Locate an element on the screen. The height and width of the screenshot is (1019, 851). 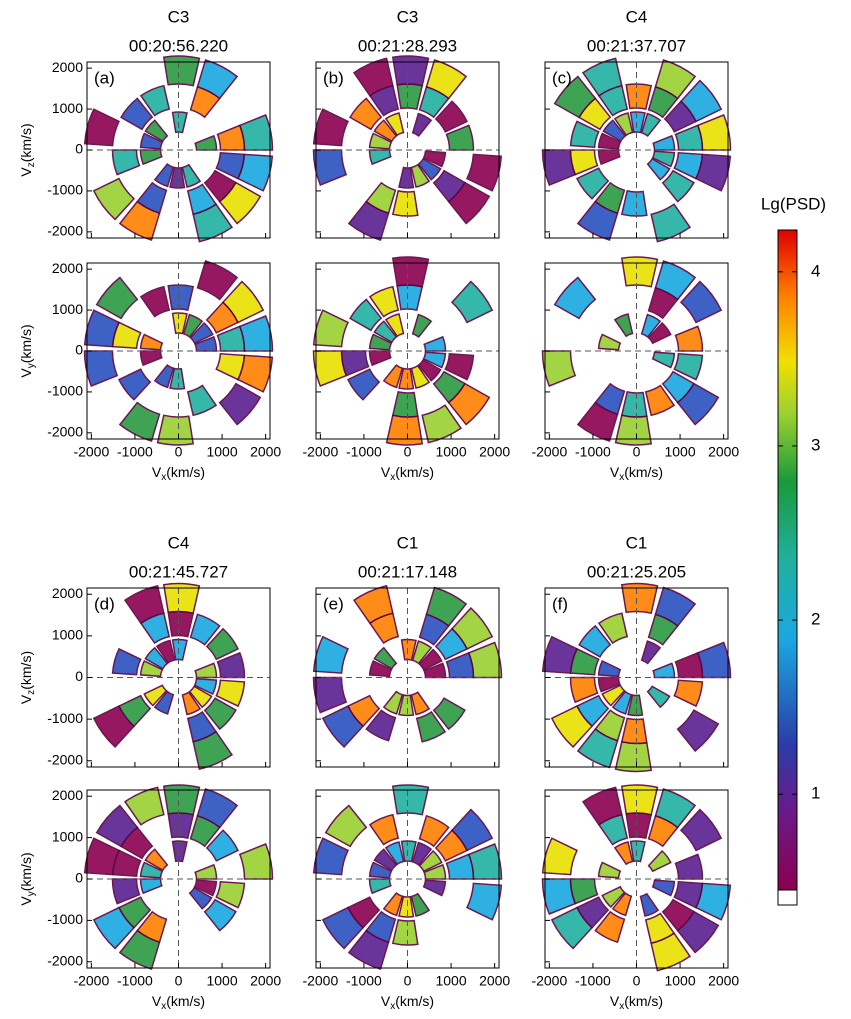
axis-label-sub: y is located at coordinates (31, 365).